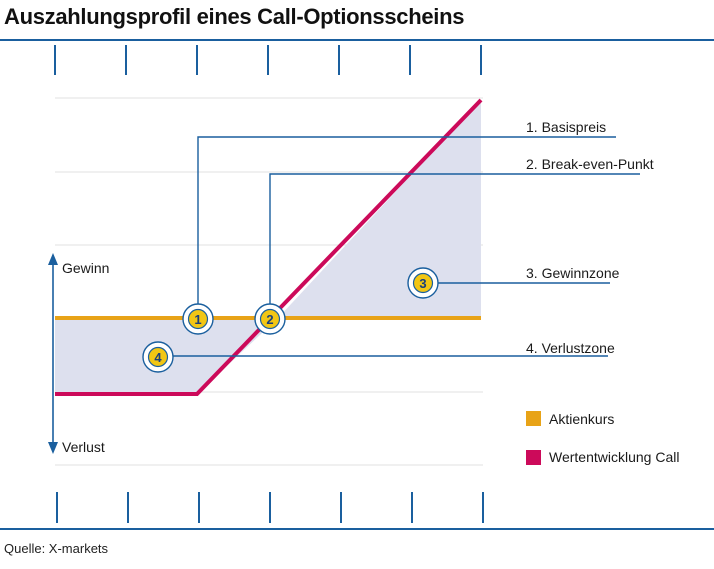 This screenshot has width=714, height=569. I want to click on loss-label: Verlust, so click(83, 447).